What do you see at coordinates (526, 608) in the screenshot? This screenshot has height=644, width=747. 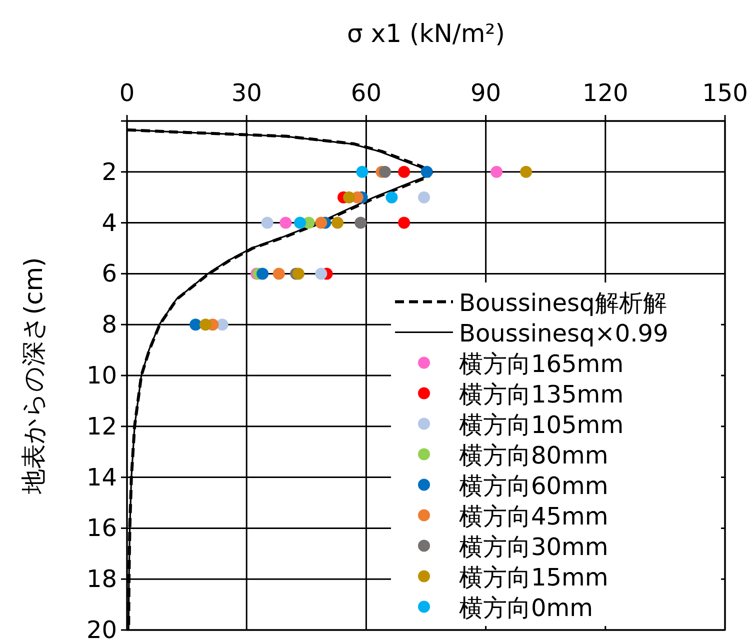 I see `legend-label: 横方向0mm` at bounding box center [526, 608].